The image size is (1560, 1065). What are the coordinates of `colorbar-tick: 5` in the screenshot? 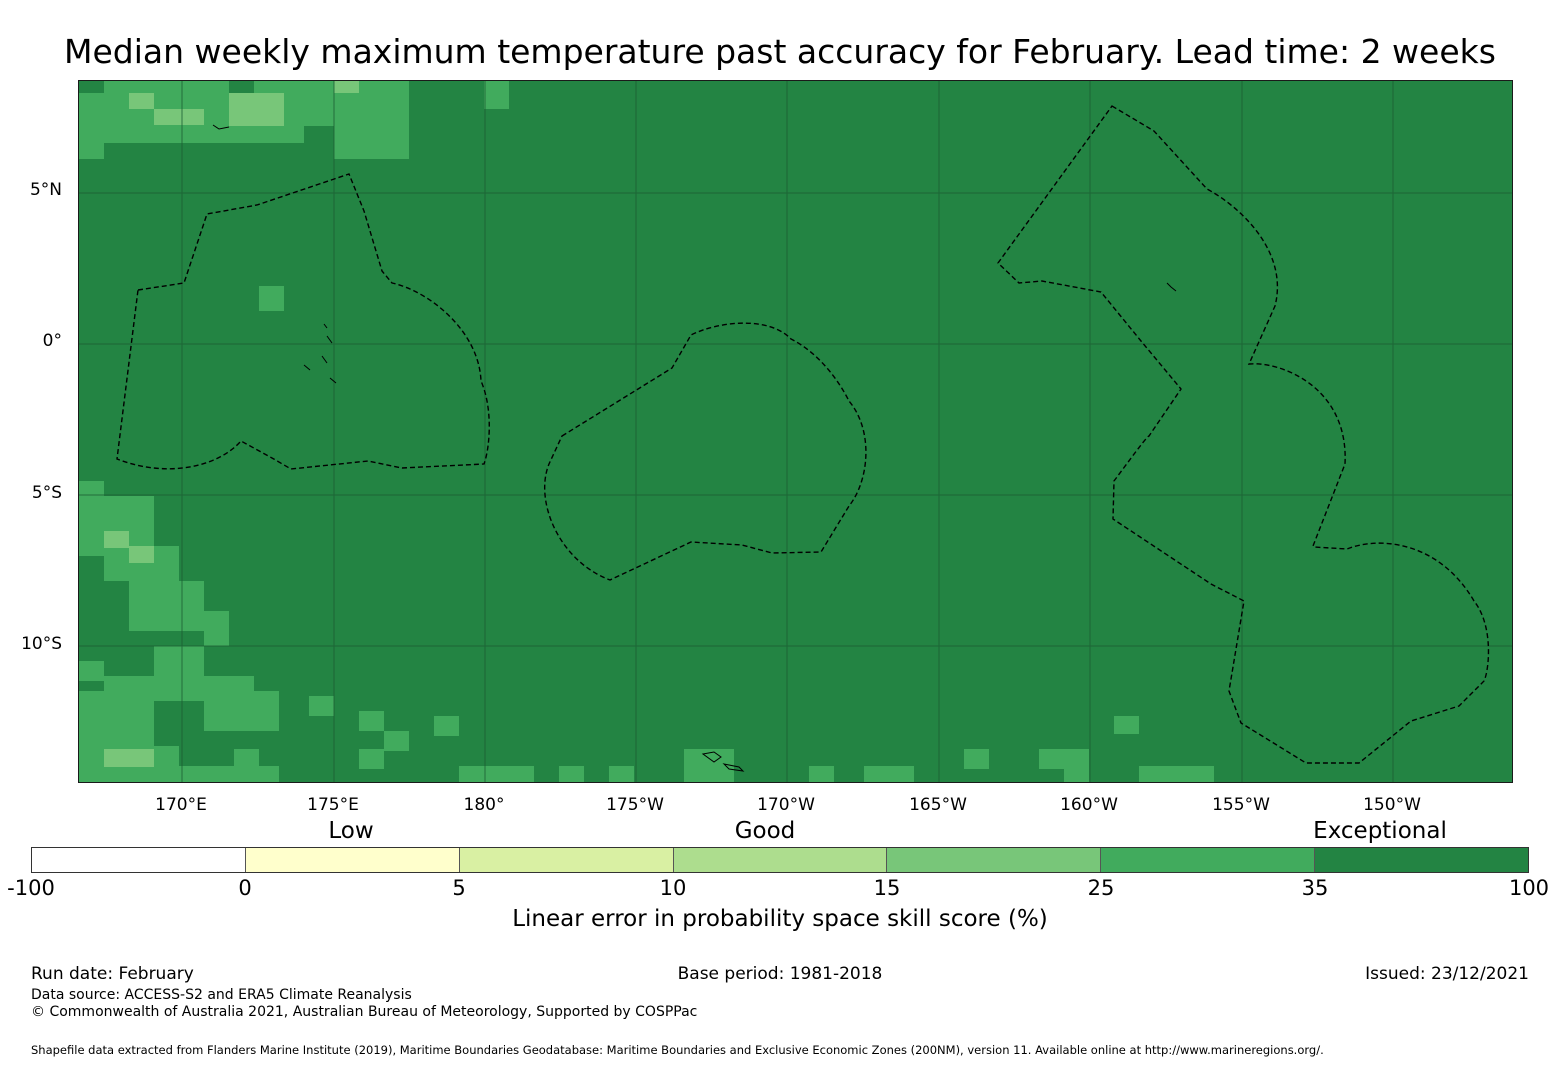 It's located at (459, 888).